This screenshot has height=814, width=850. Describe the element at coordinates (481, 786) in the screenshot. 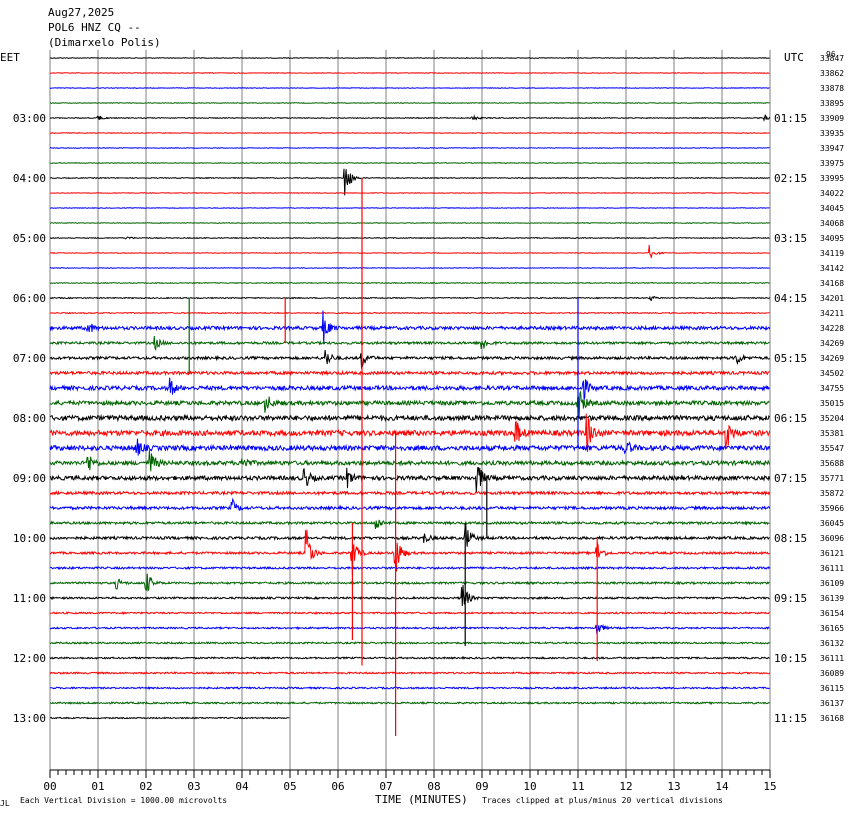

I see `x-tick-label: 09` at that location.